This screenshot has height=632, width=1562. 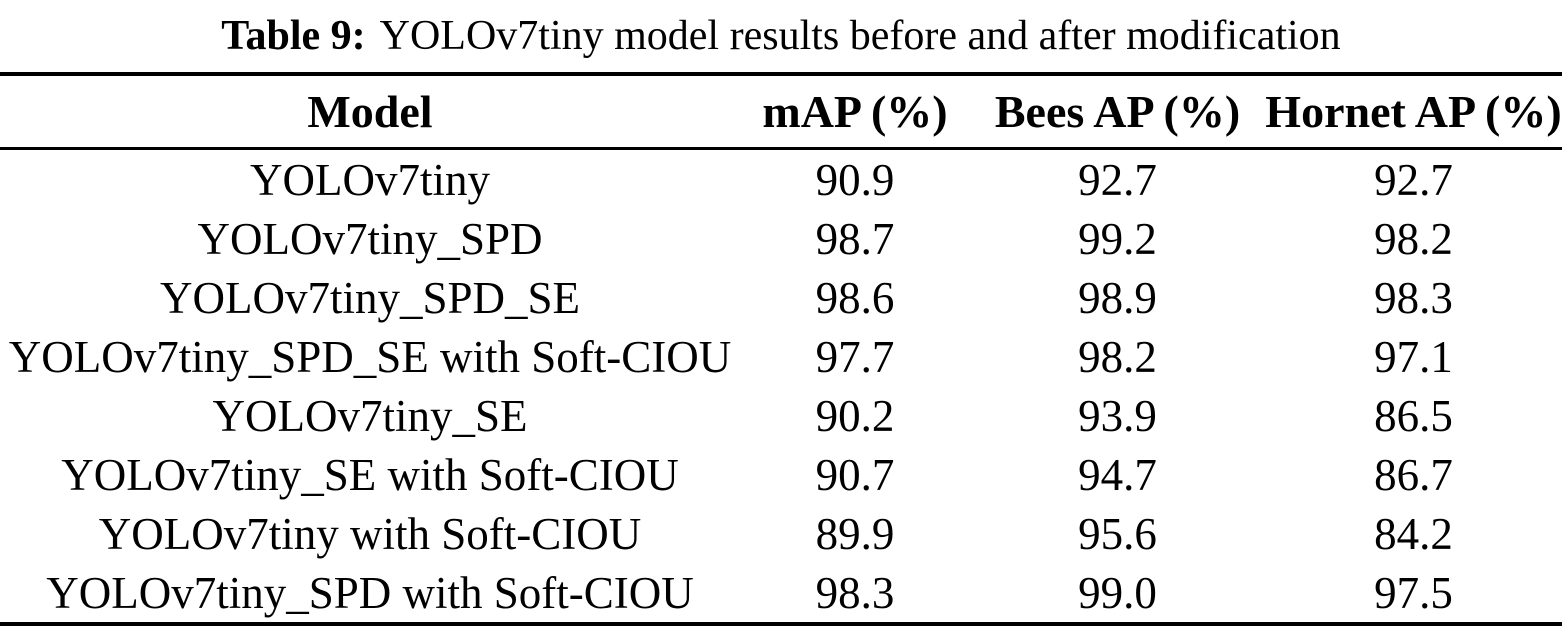 I want to click on cell-hornet-ap: 97.5, so click(x=1413, y=592).